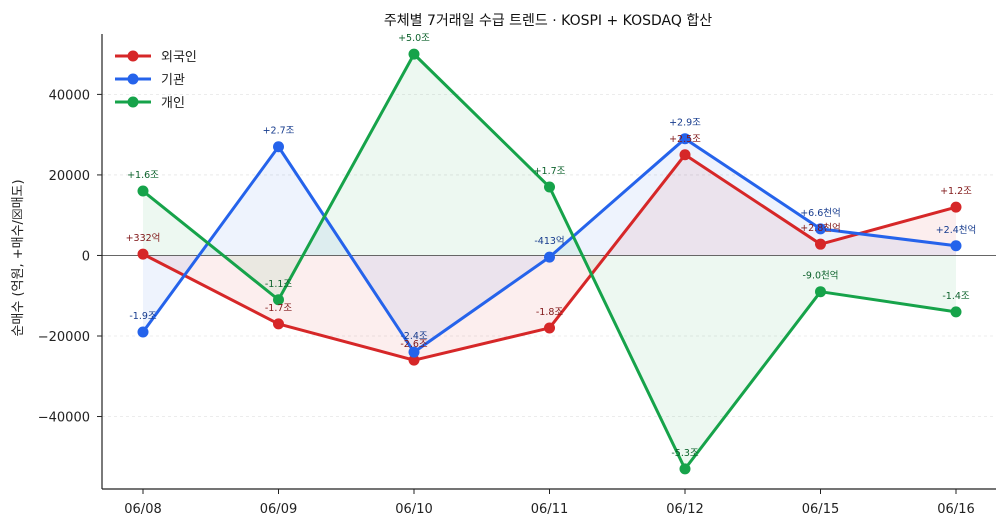  What do you see at coordinates (956, 191) in the screenshot?
I see `data-label: +1.2조` at bounding box center [956, 191].